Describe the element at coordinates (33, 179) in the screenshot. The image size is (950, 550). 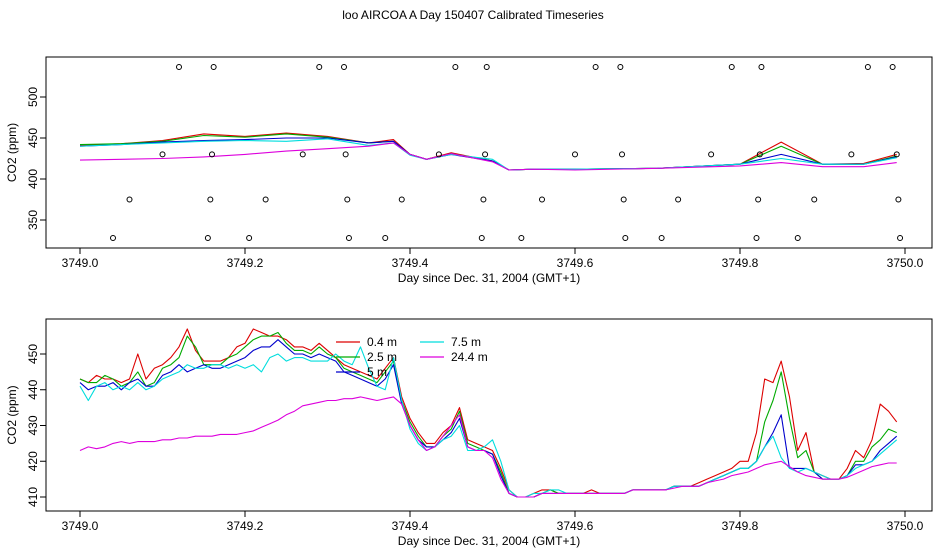
I see `y-tick-label: 400` at that location.